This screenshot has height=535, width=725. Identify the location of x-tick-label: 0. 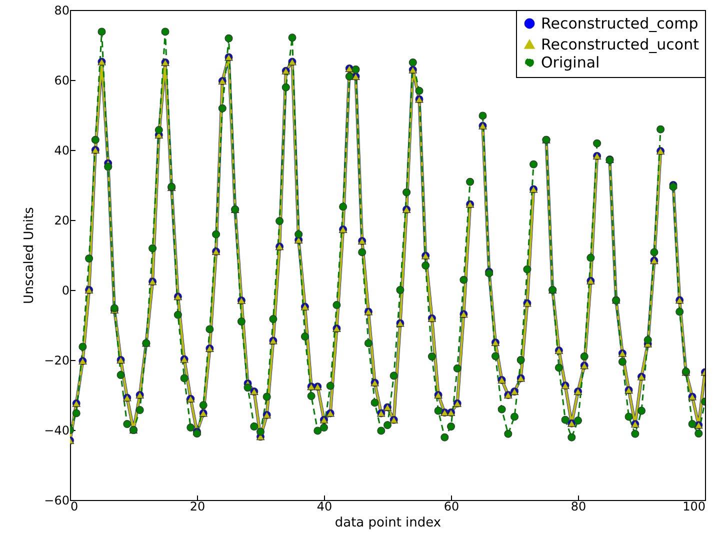
(74, 507).